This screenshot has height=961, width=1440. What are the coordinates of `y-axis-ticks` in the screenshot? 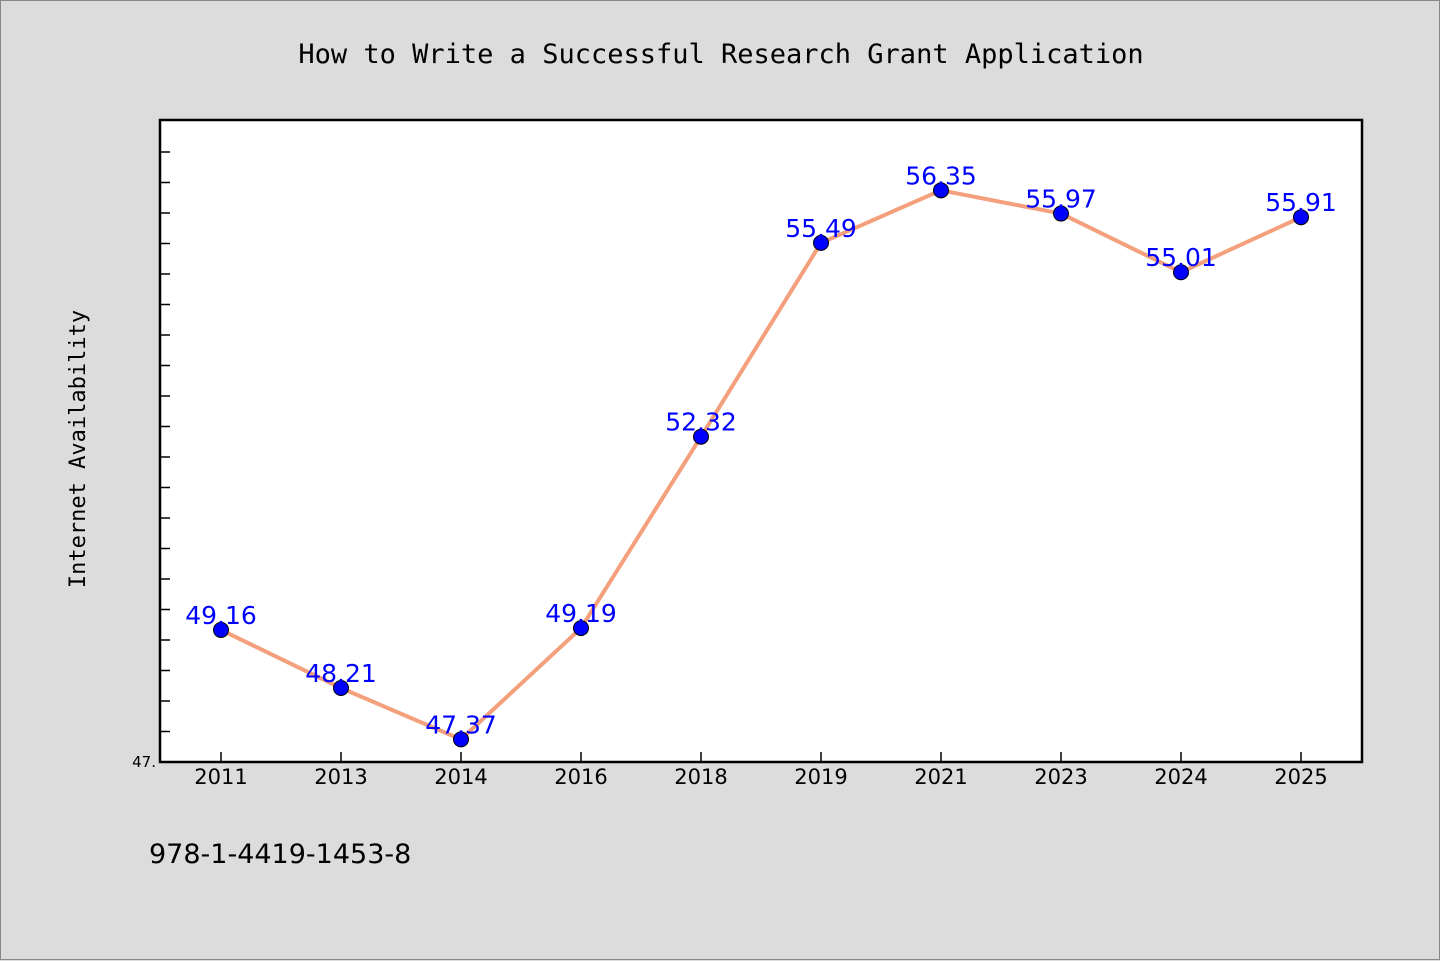 It's located at (165, 442).